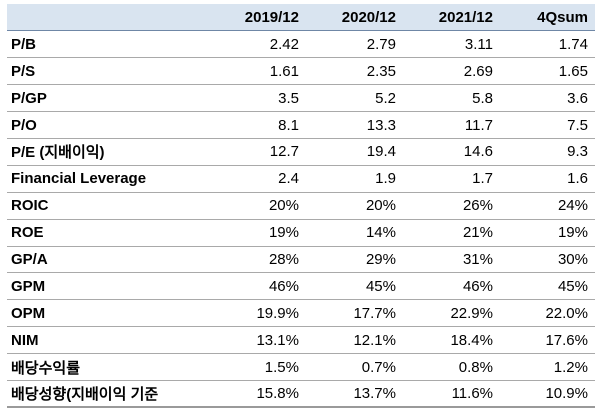 This screenshot has height=418, width=601. What do you see at coordinates (451, 367) in the screenshot?
I see `cell-value: 0.8%` at bounding box center [451, 367].